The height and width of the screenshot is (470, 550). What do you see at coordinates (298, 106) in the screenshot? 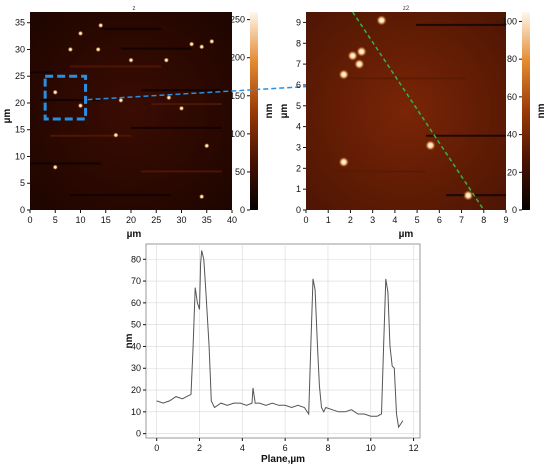
I see `y-tick-label: 5` at bounding box center [298, 106].